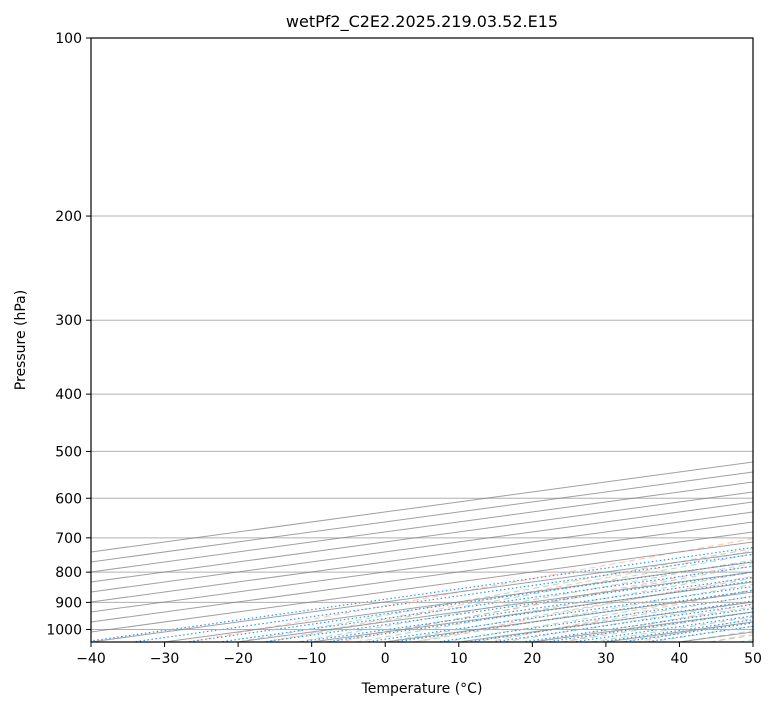 The height and width of the screenshot is (708, 775). Describe the element at coordinates (91, 659) in the screenshot. I see `x-tick-label: −40` at that location.